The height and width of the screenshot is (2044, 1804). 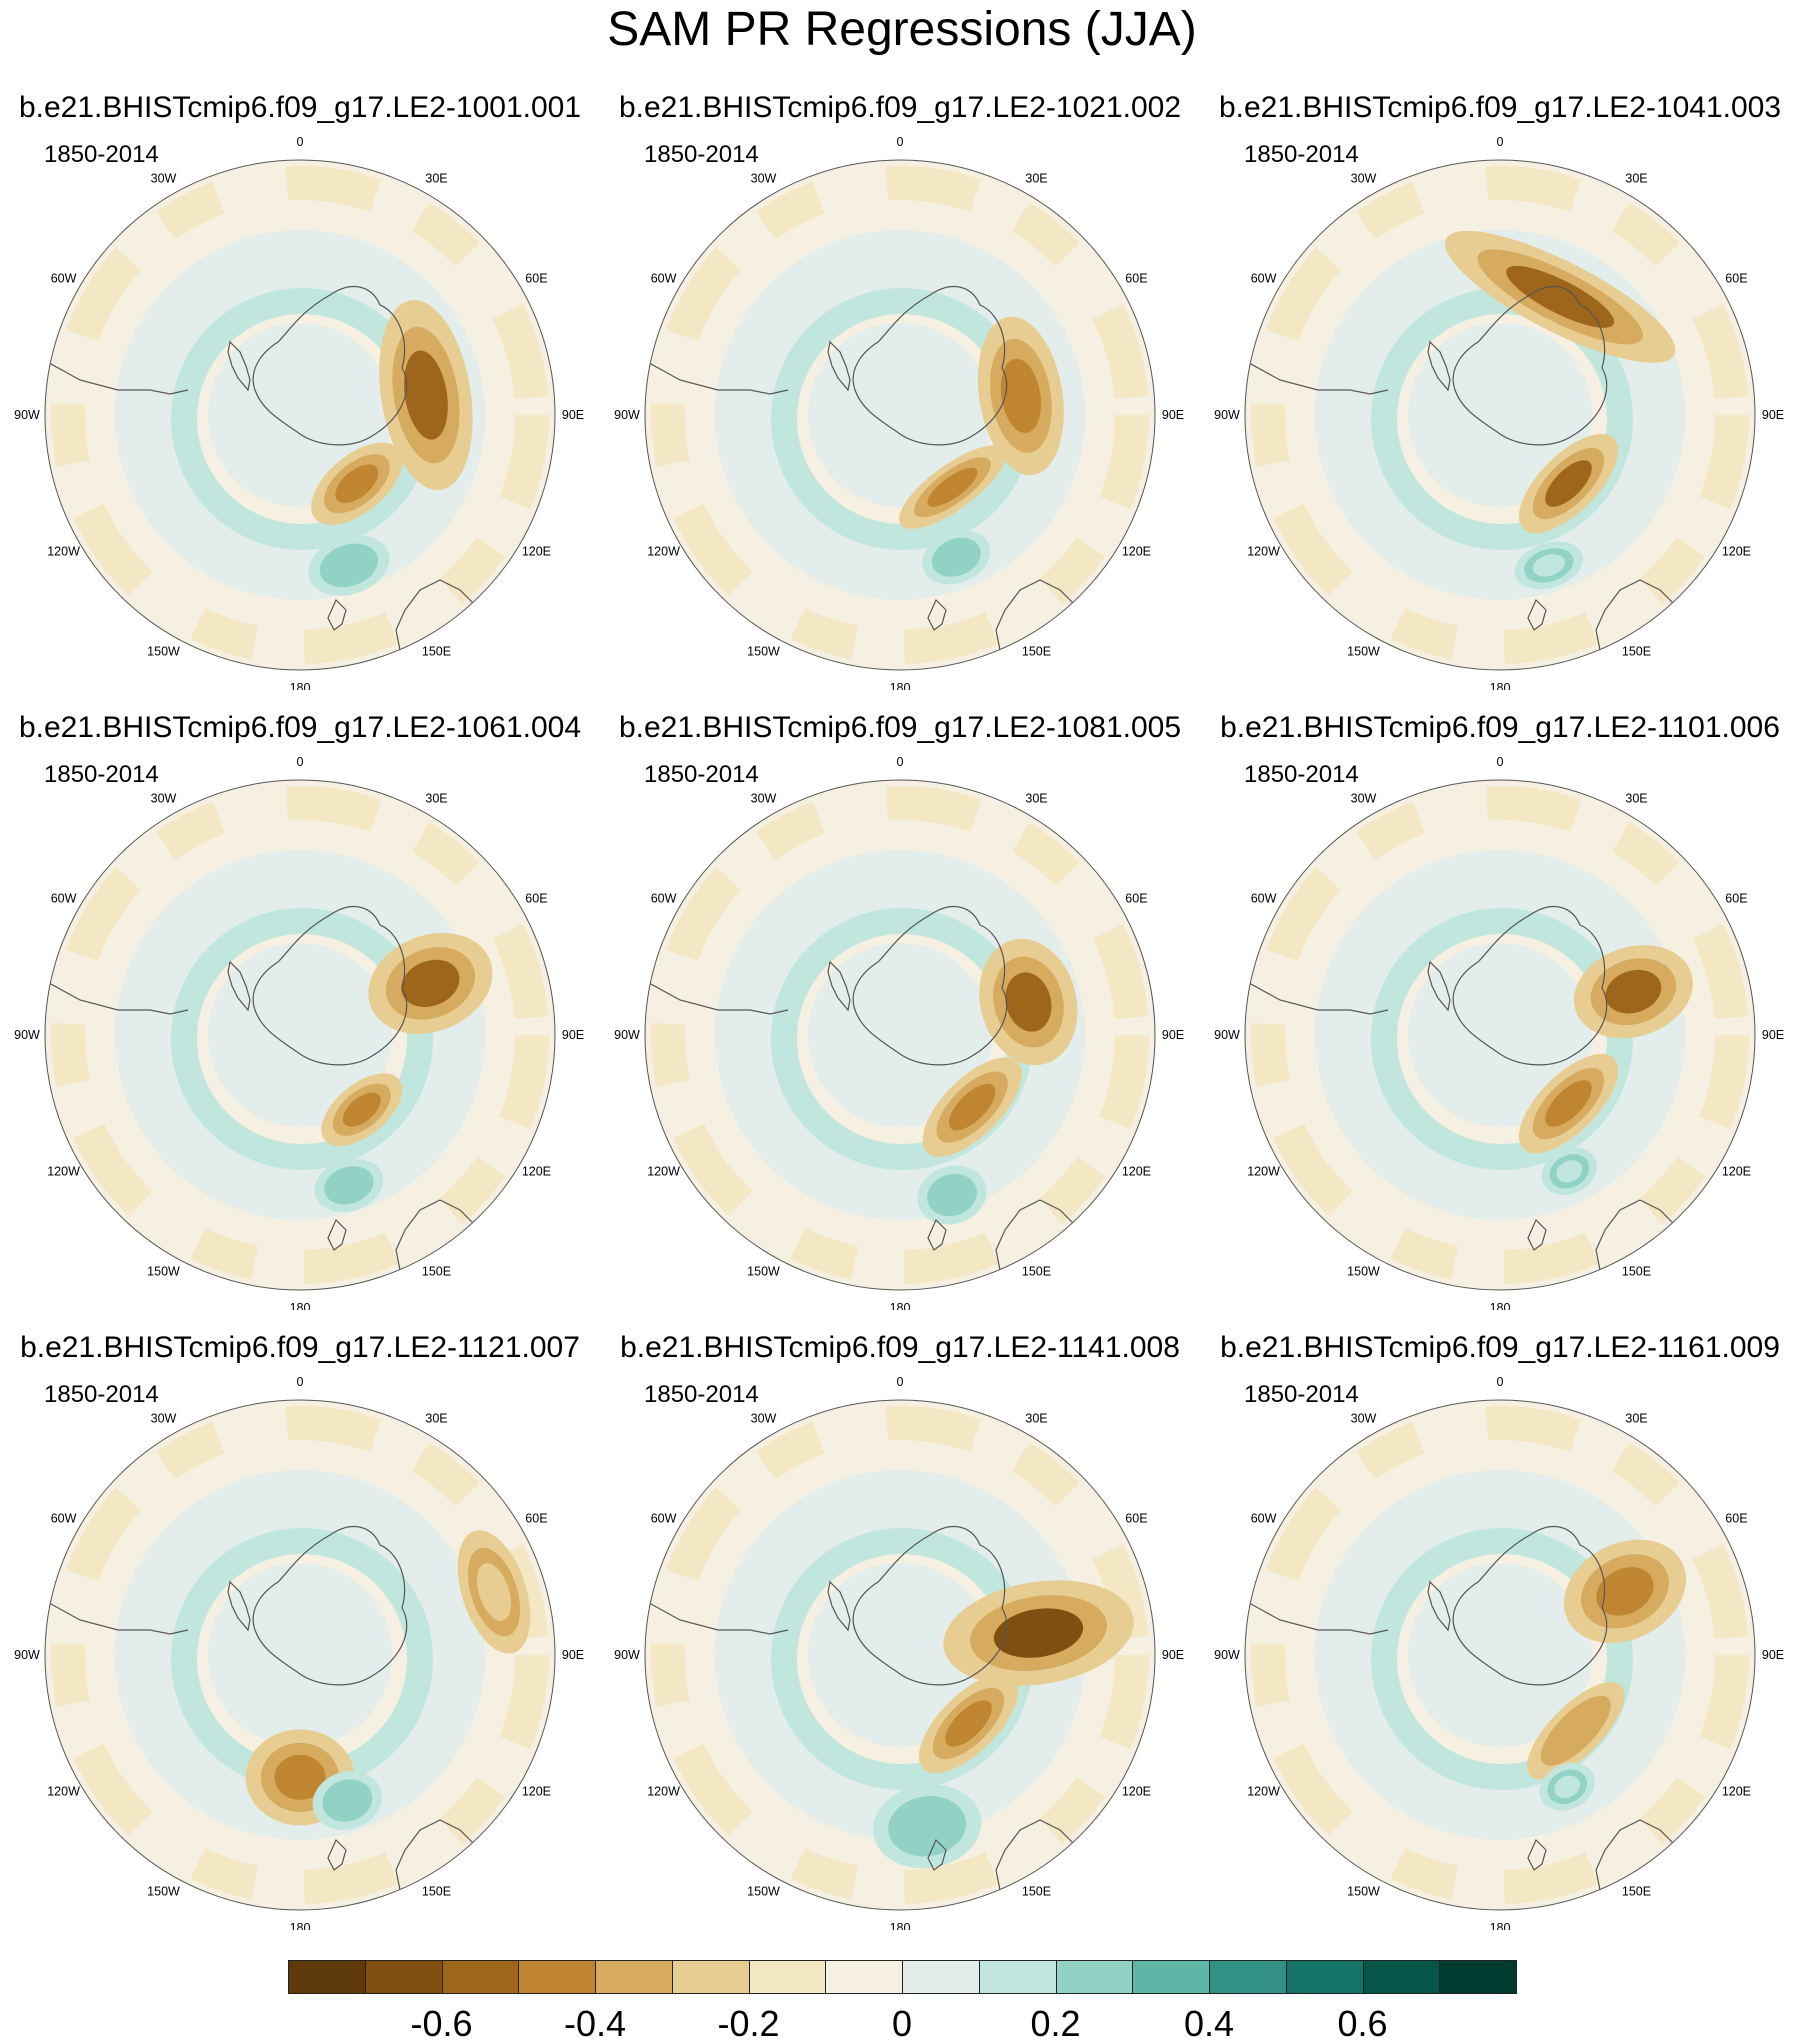 What do you see at coordinates (900, 727) in the screenshot?
I see `panel-title: b.e21.BHISTcmip6.f09_g17.LE2-1081.005` at bounding box center [900, 727].